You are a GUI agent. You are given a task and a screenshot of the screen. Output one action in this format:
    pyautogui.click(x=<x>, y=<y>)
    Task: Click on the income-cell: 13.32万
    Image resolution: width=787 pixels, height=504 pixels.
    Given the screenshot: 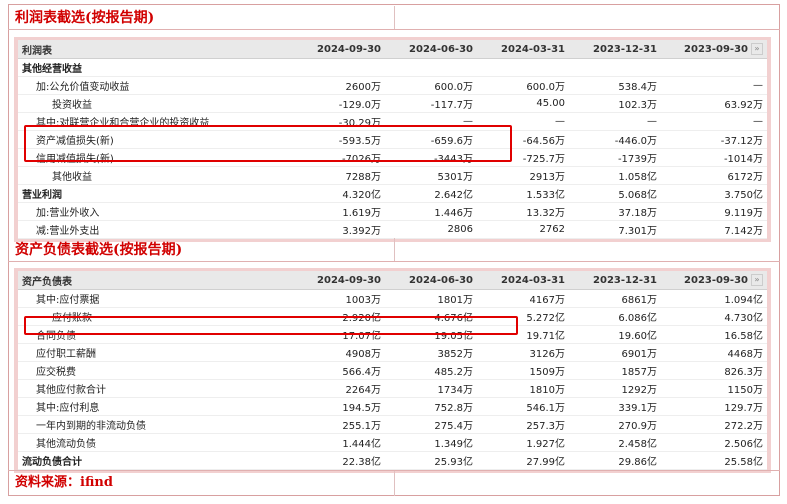 What is the action you would take?
    pyautogui.click(x=523, y=211)
    